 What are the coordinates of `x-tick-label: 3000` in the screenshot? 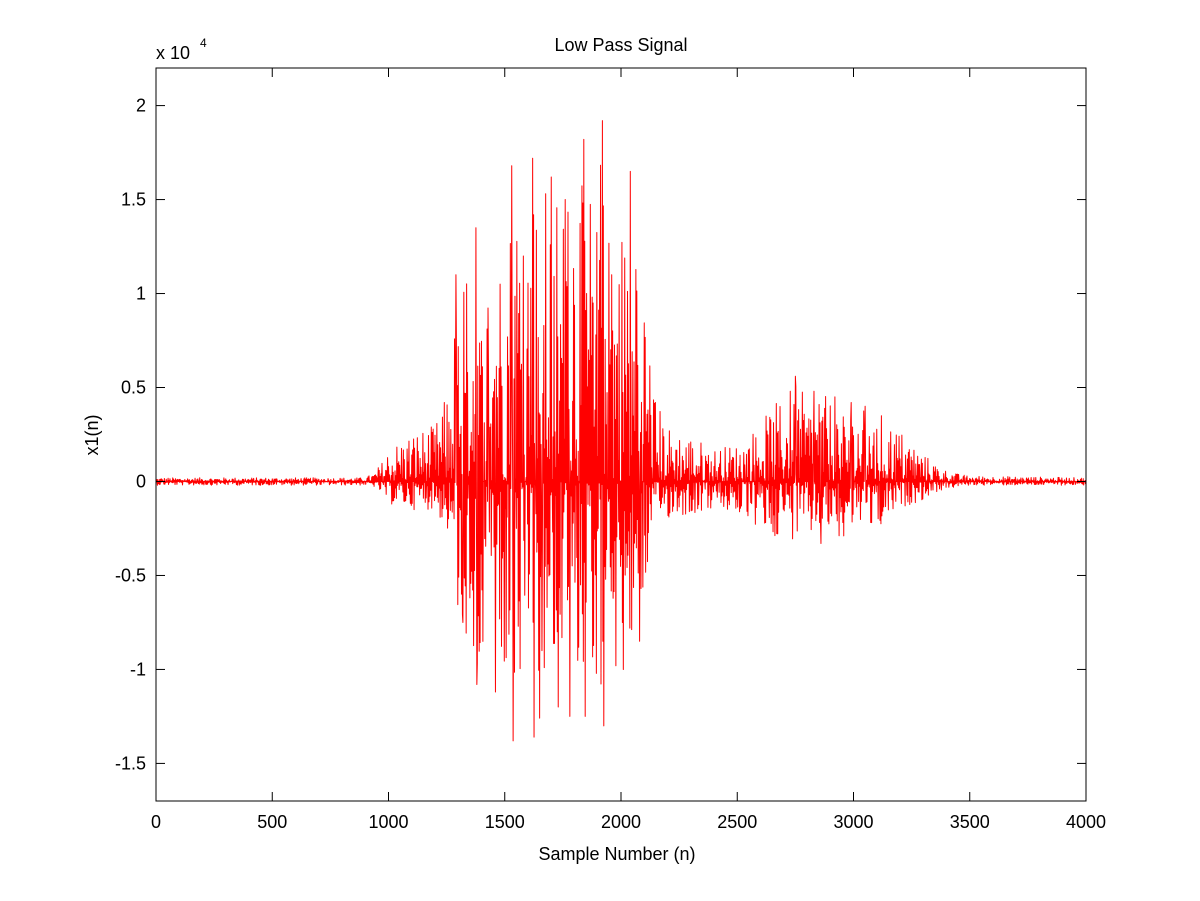 It's located at (853, 822).